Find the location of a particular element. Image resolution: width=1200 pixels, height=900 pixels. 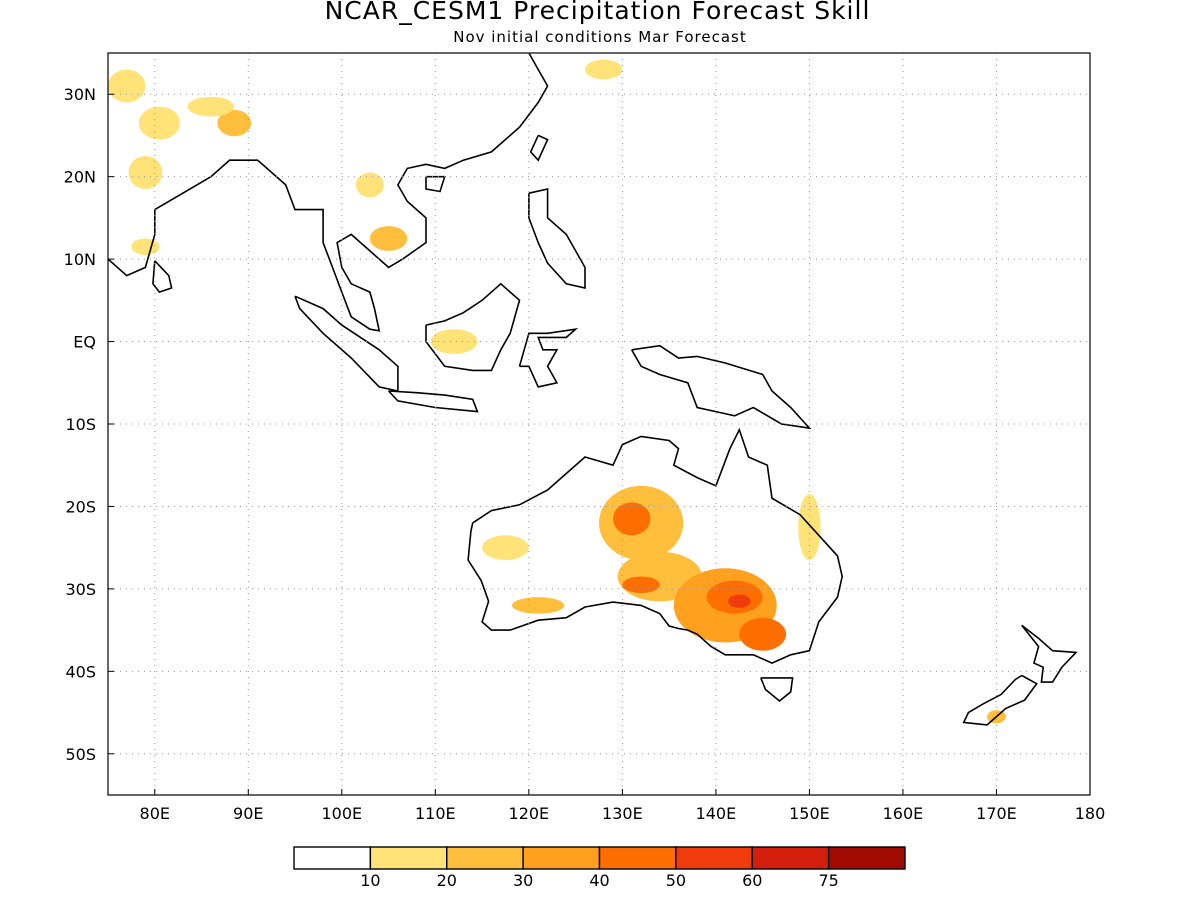

map-subtitle: Nov initial conditions Mar Forecast is located at coordinates (600, 37).